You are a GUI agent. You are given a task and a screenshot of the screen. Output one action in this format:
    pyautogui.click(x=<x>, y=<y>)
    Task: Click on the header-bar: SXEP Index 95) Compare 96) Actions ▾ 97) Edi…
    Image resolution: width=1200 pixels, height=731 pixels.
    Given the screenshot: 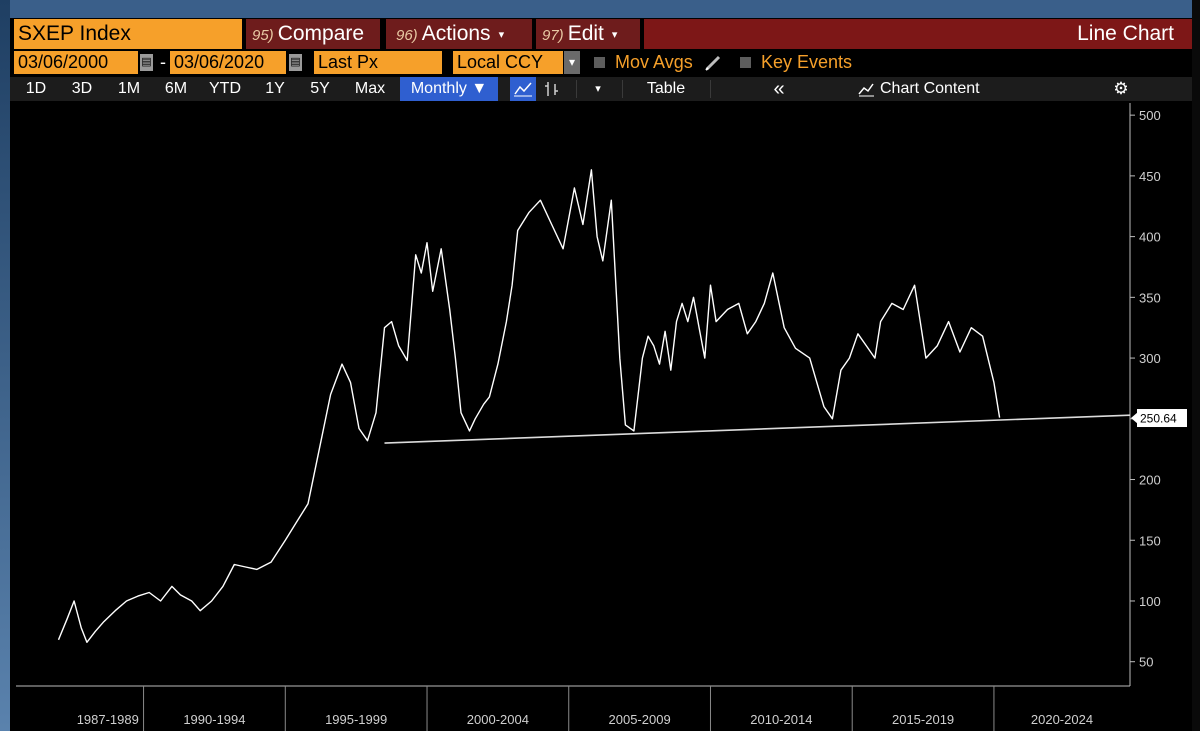 What is the action you would take?
    pyautogui.click(x=601, y=33)
    